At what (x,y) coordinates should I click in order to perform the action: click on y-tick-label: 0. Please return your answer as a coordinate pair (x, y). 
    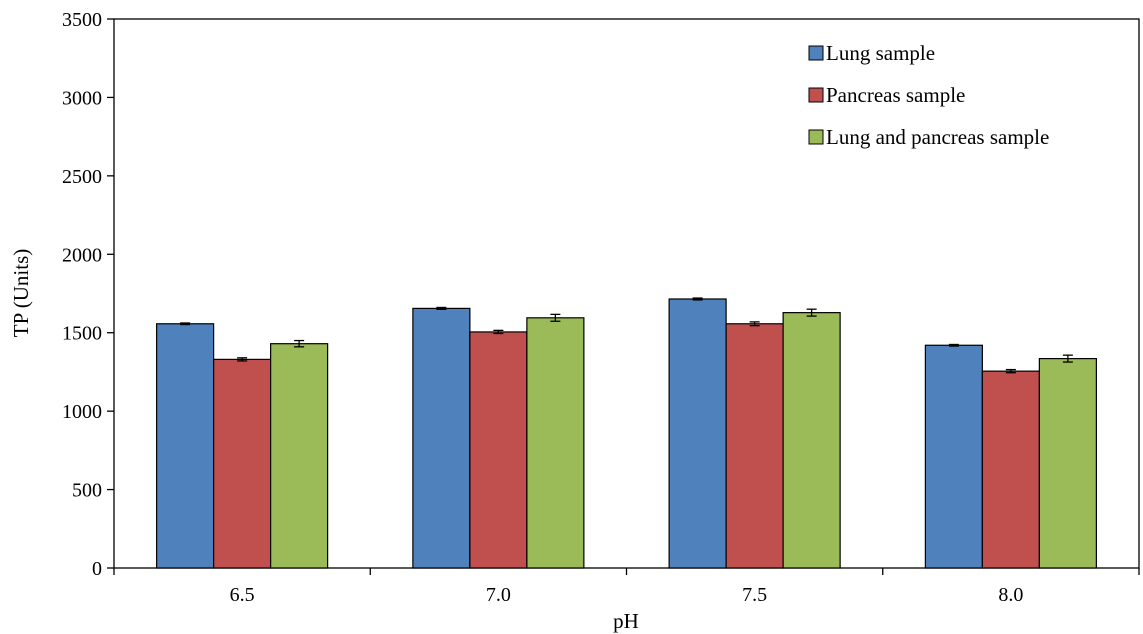
    Looking at the image, I should click on (97, 569).